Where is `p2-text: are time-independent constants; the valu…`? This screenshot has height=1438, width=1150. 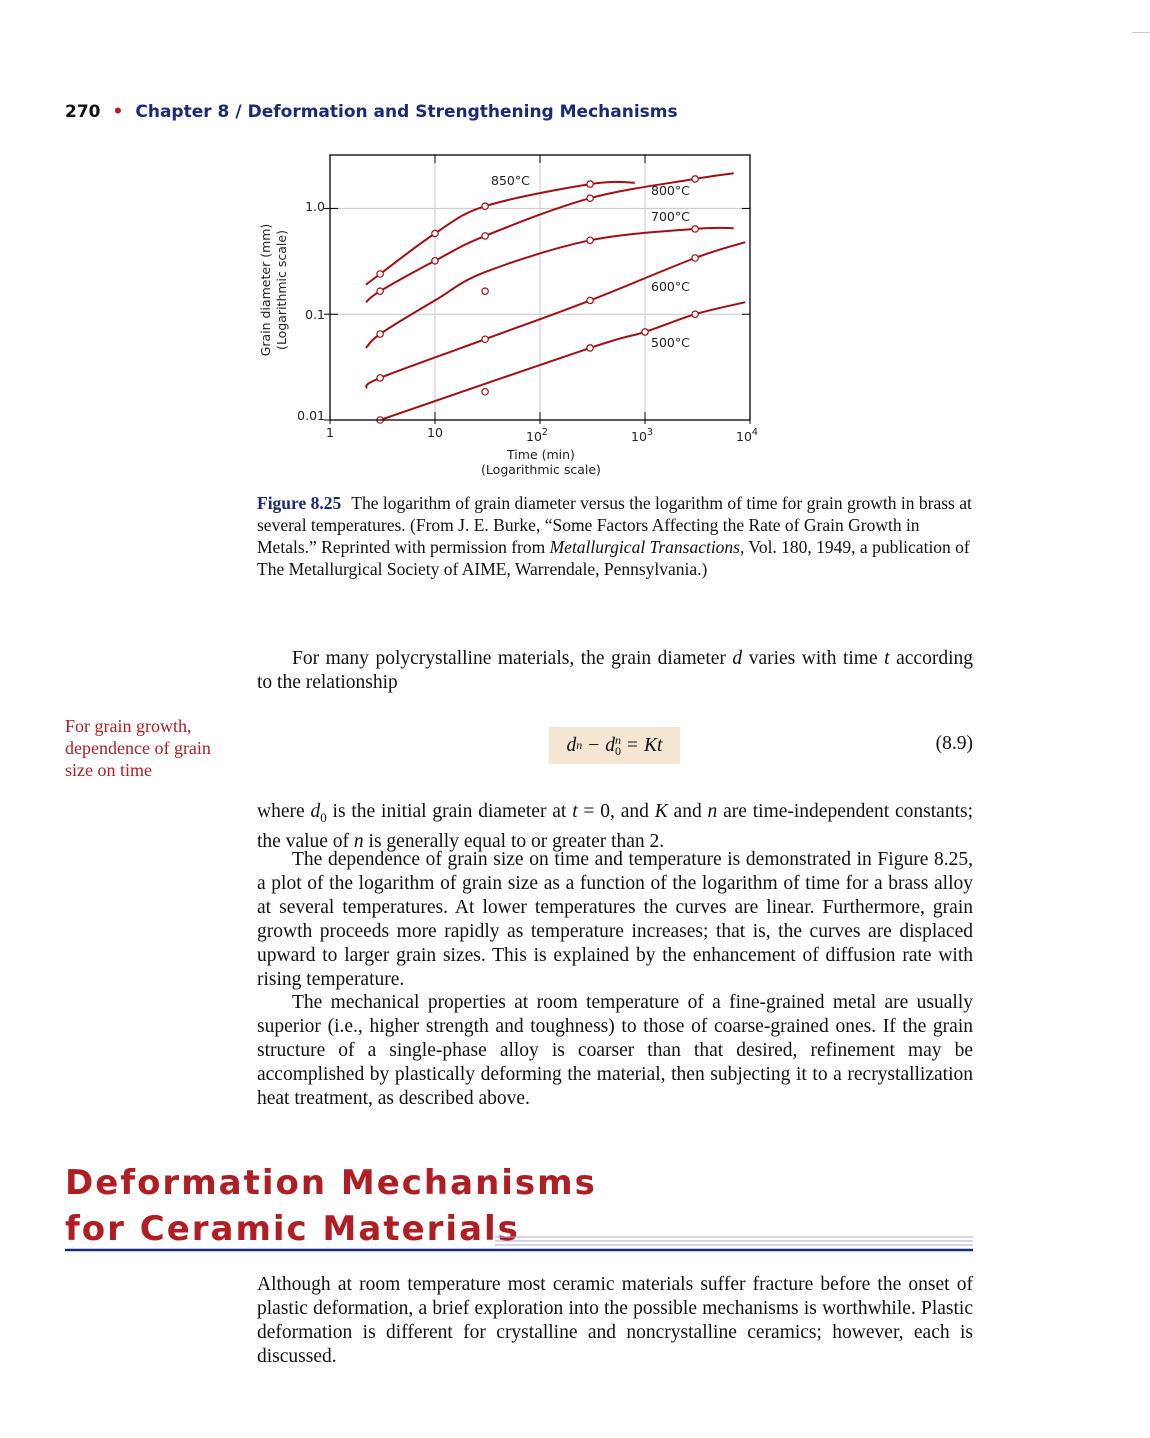
p2-text: are time-independent constants; the valu… is located at coordinates (615, 826).